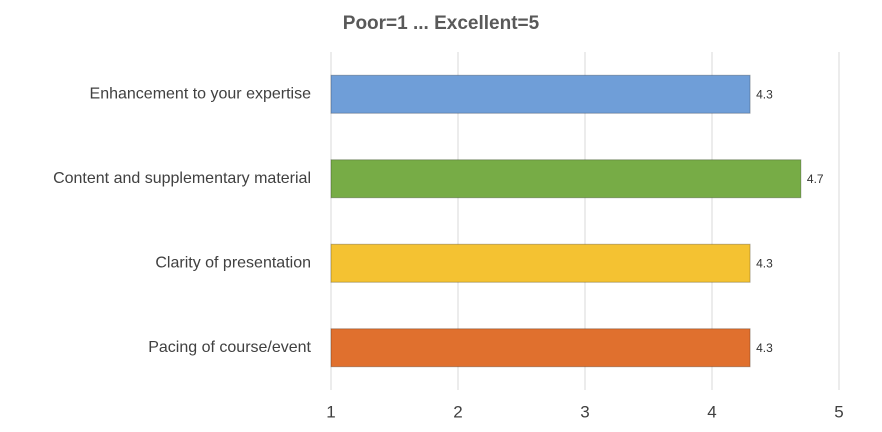 The image size is (882, 432). What do you see at coordinates (584, 411) in the screenshot?
I see `x-tick-label: 3` at bounding box center [584, 411].